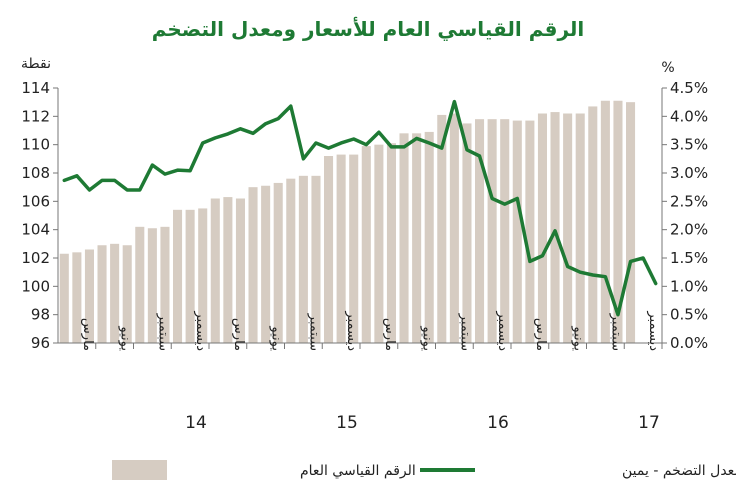 This screenshot has width=736, height=500. Describe the element at coordinates (35, 201) in the screenshot. I see `left-tick-label-5: 106` at that location.